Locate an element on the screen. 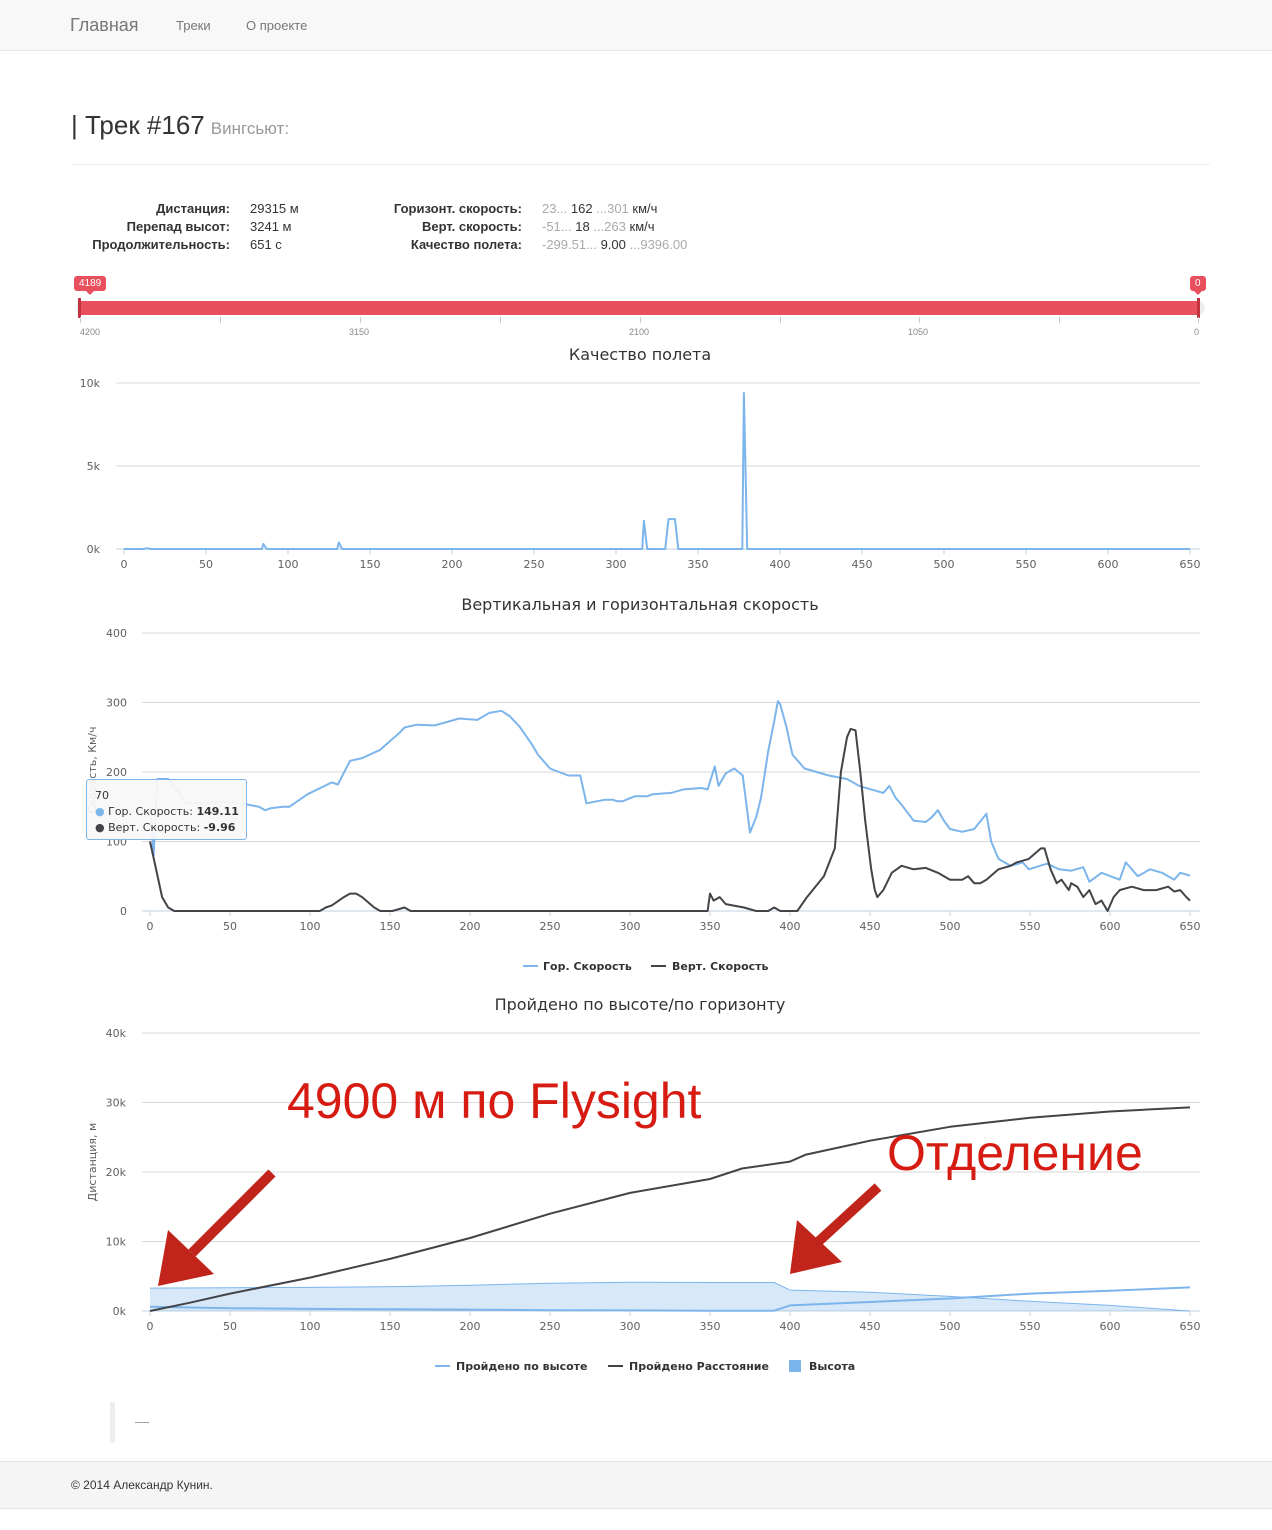 This screenshot has width=1272, height=1530. stat-avg: 162 is located at coordinates (581, 208).